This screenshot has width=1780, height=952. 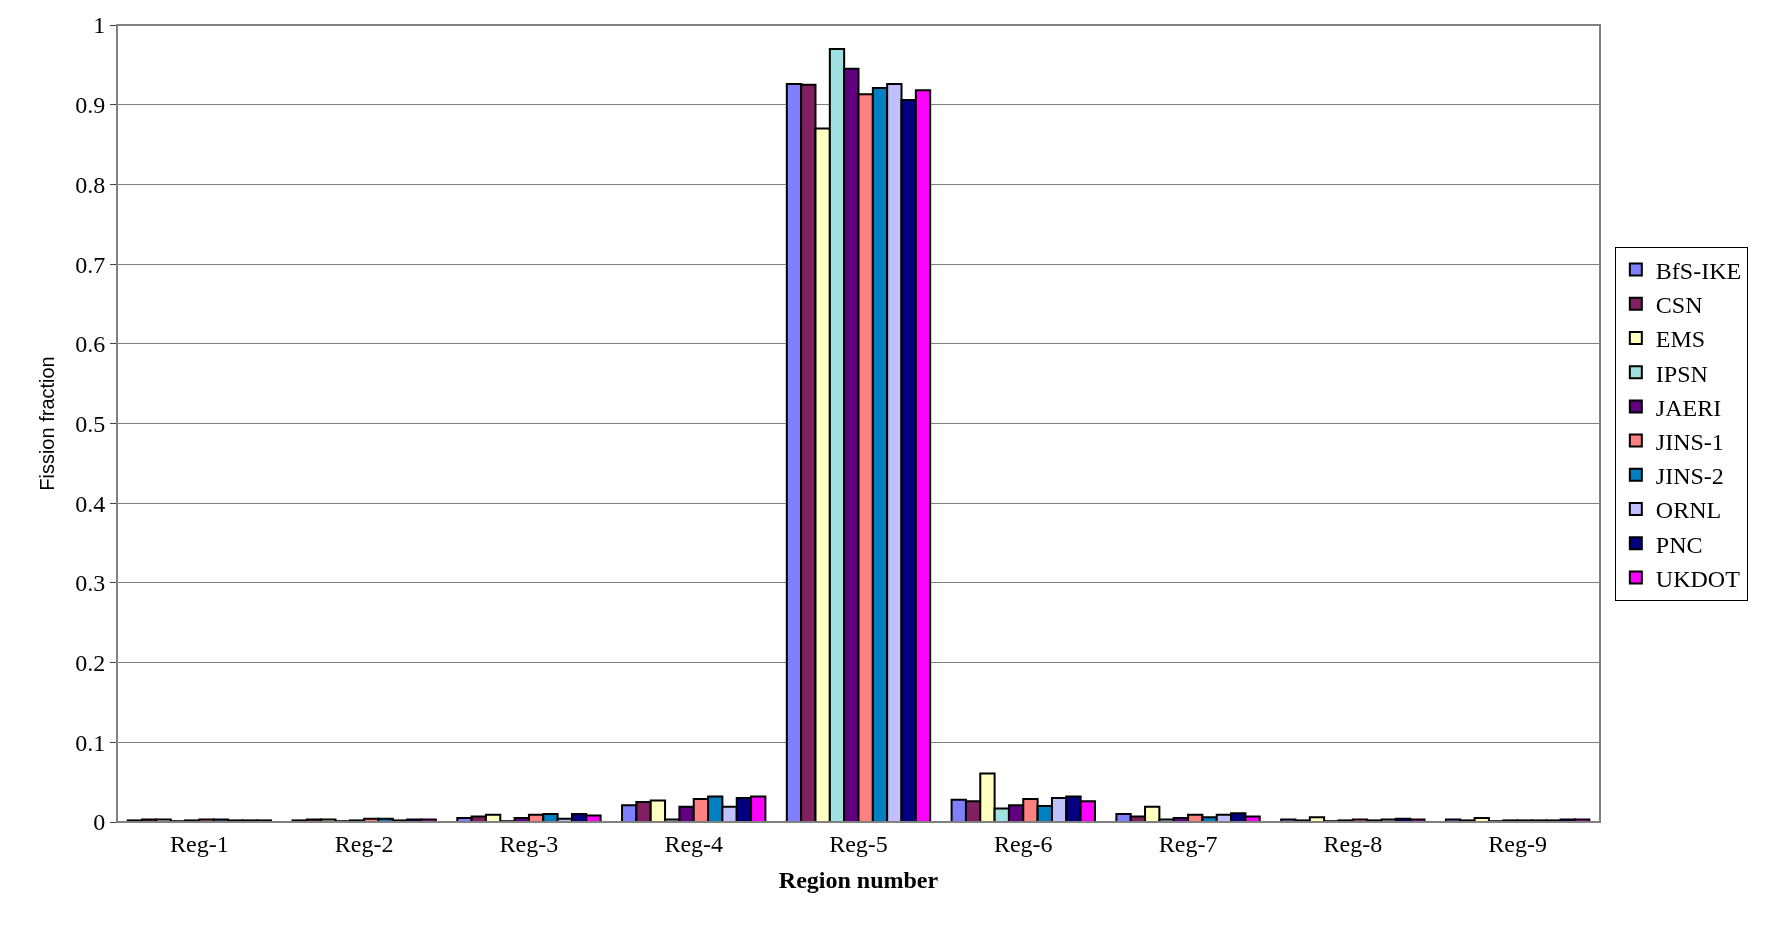 I want to click on x-tick-label: Reg-3, so click(x=529, y=843).